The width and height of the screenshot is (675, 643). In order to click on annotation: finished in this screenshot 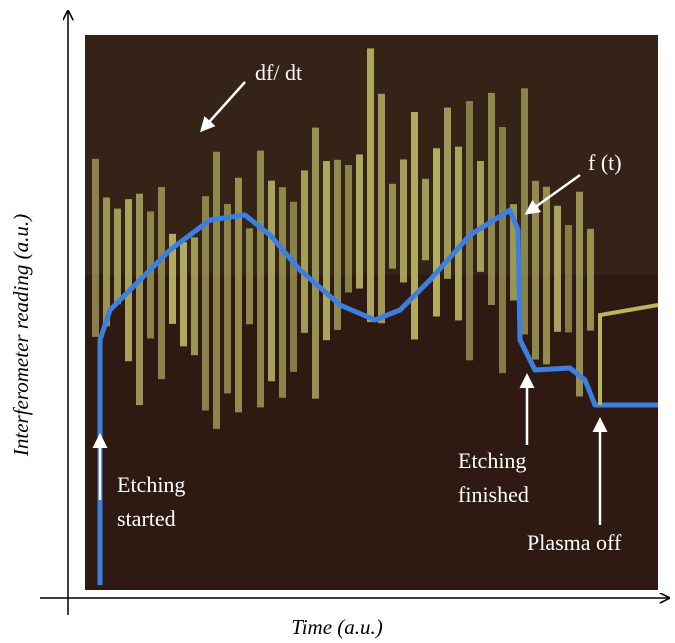, I will do `click(493, 494)`.